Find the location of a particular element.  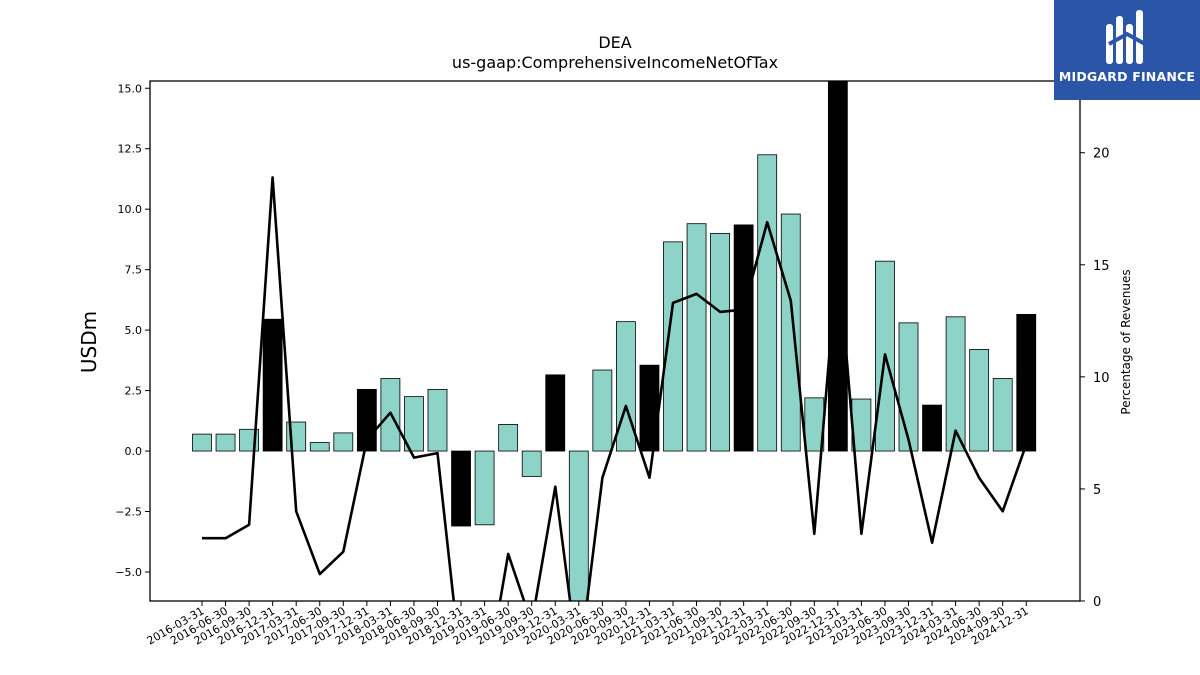

logo-mark-icon is located at coordinates (1126, 37).